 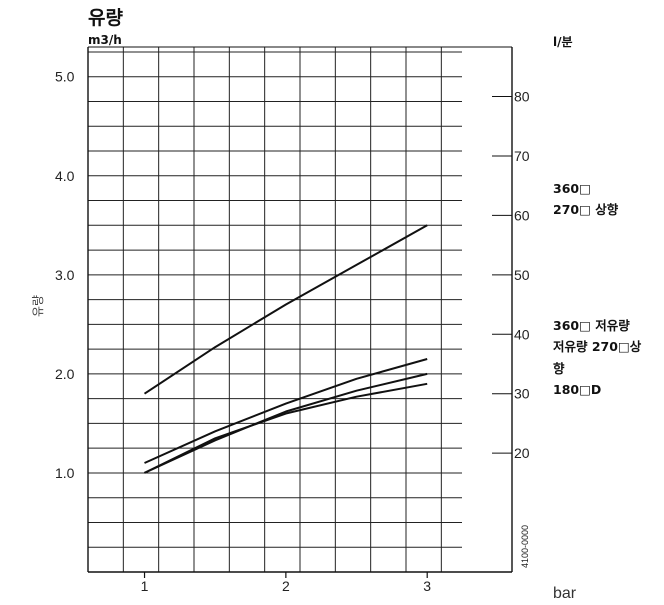 I want to click on annotation-group-1: 360□ 270□ 상향, so click(x=586, y=199).